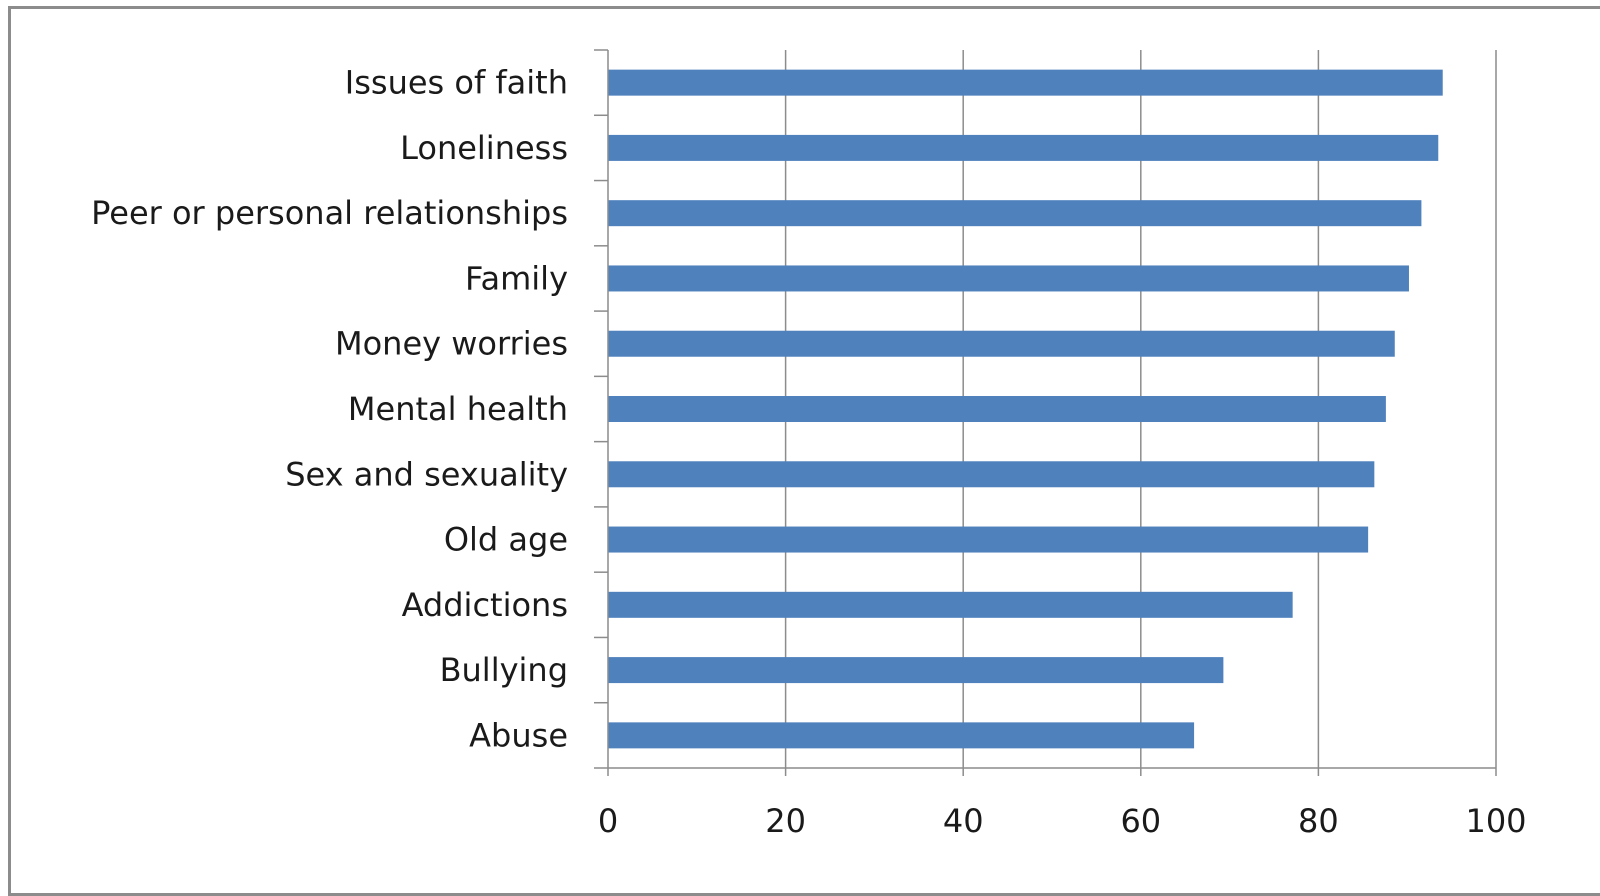 The image size is (1600, 896). I want to click on bar-family, so click(1008, 278).